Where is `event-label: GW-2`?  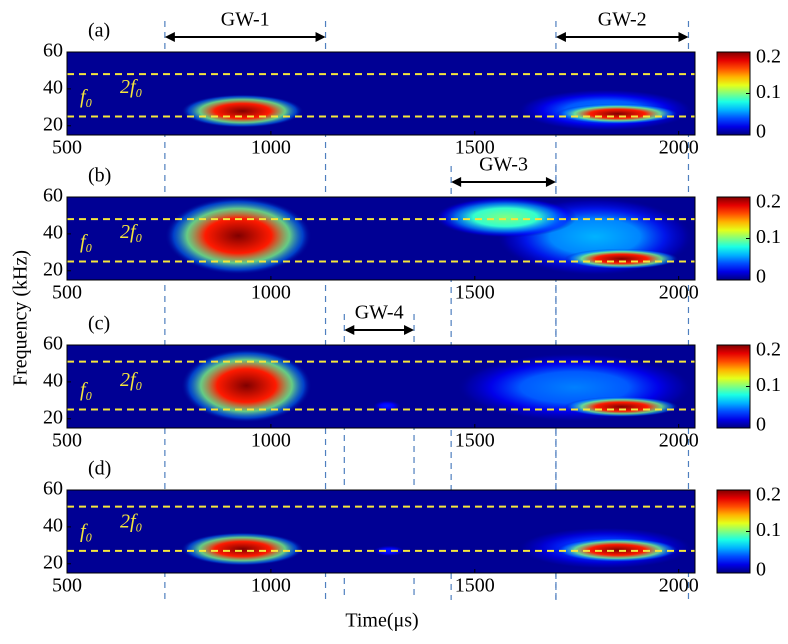 event-label: GW-2 is located at coordinates (622, 20).